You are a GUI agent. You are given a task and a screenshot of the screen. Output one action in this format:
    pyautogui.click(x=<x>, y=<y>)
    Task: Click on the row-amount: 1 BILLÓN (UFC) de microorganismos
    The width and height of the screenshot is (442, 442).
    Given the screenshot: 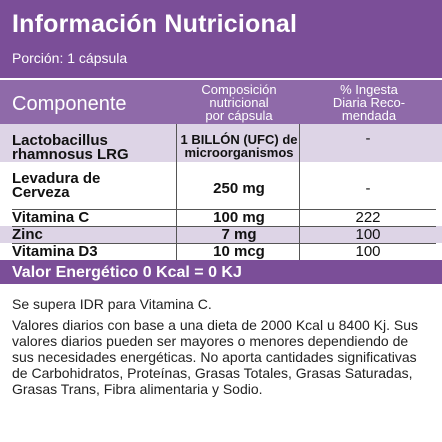 What is the action you would take?
    pyautogui.click(x=239, y=146)
    